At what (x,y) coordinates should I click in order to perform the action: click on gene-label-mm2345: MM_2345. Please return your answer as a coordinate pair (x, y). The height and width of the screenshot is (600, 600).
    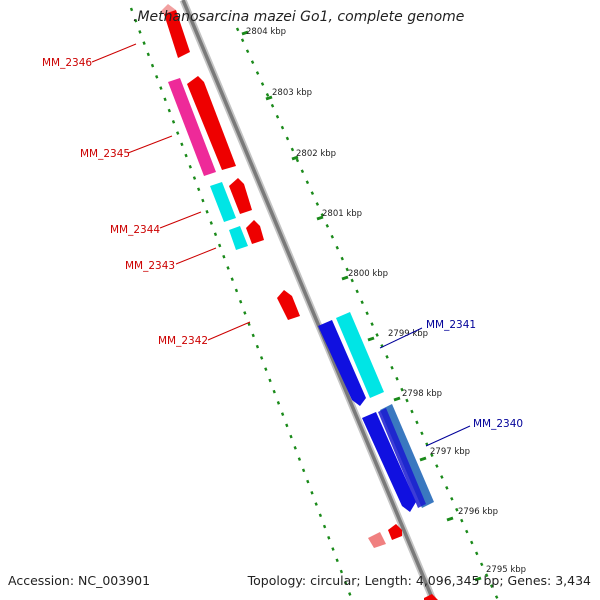
    Looking at the image, I should click on (105, 154).